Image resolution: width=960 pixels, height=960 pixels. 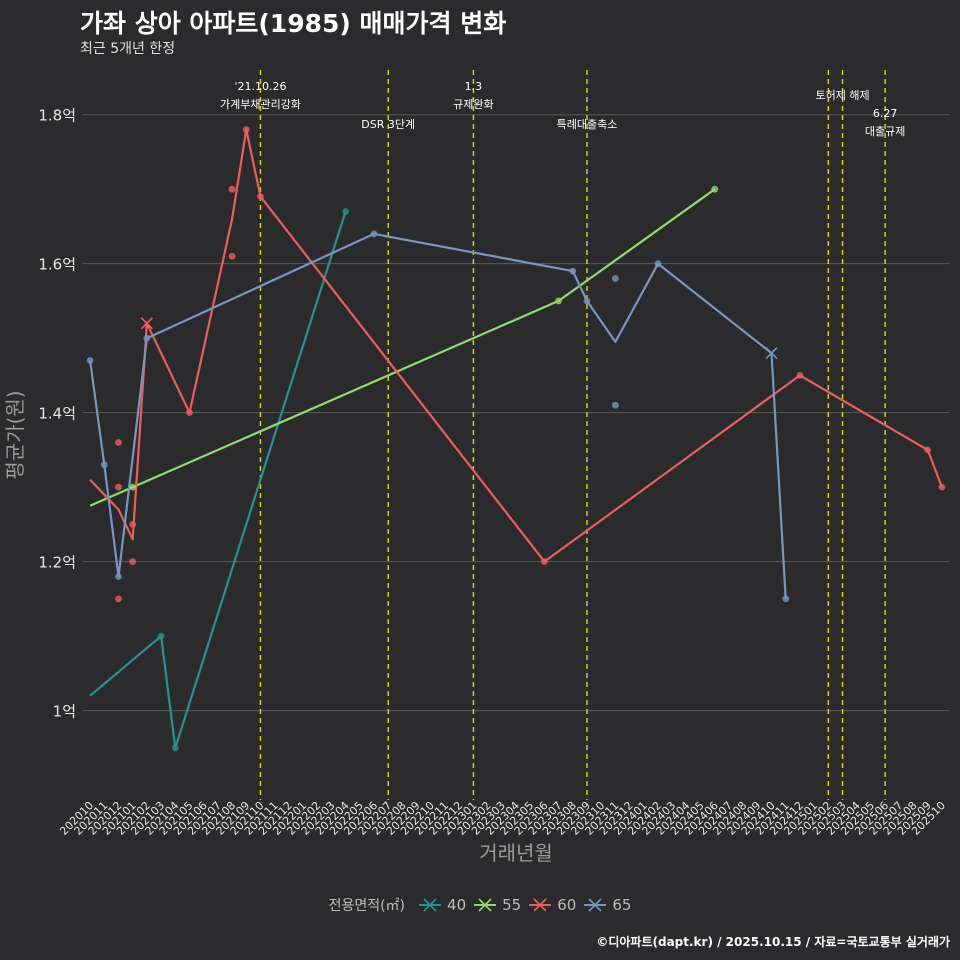 What do you see at coordinates (15, 434) in the screenshot?
I see `y-axis-title: 평균가(원)` at bounding box center [15, 434].